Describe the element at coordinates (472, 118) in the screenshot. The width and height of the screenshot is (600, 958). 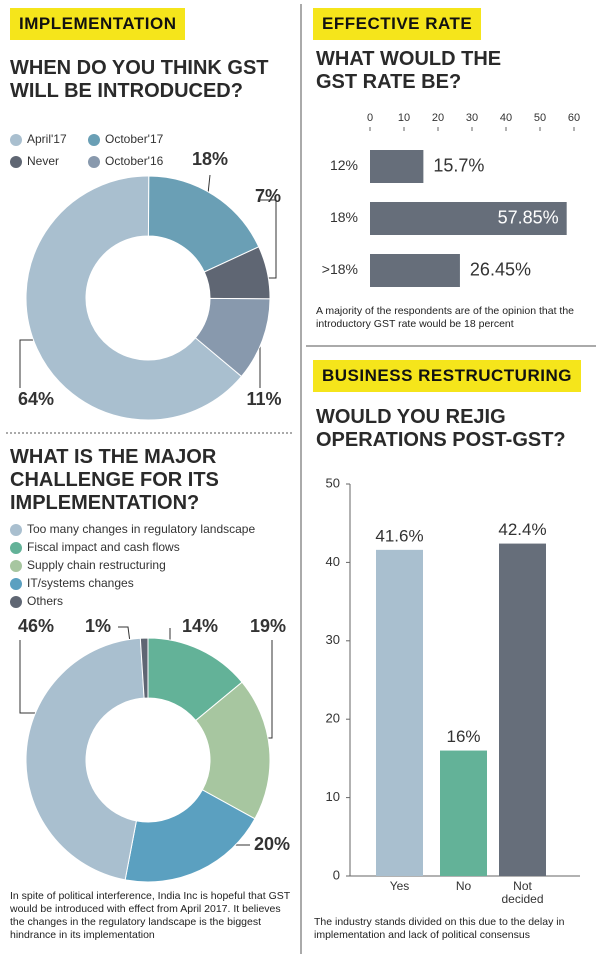
I see `x-tick-label: 30` at that location.